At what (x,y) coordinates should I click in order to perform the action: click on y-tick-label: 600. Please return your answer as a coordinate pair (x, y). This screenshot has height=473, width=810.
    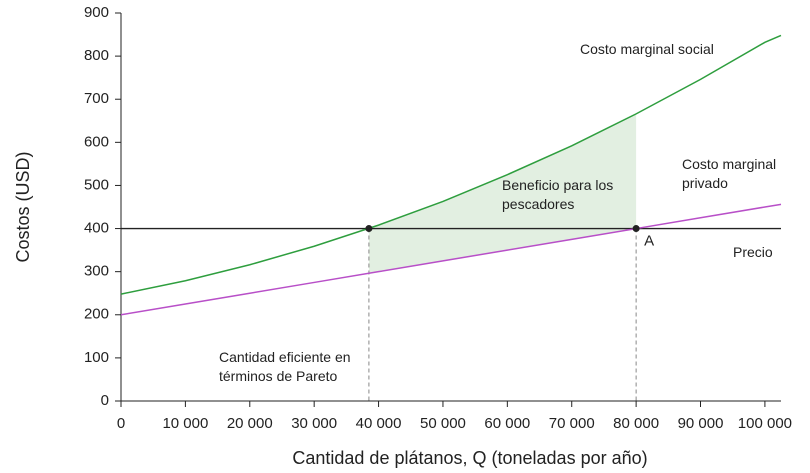
    Looking at the image, I should click on (96, 141).